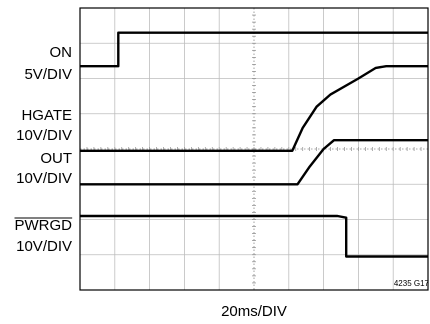 The image size is (430, 324). What do you see at coordinates (254, 311) in the screenshot?
I see `x-axis-label: 20ms/DIV` at bounding box center [254, 311].